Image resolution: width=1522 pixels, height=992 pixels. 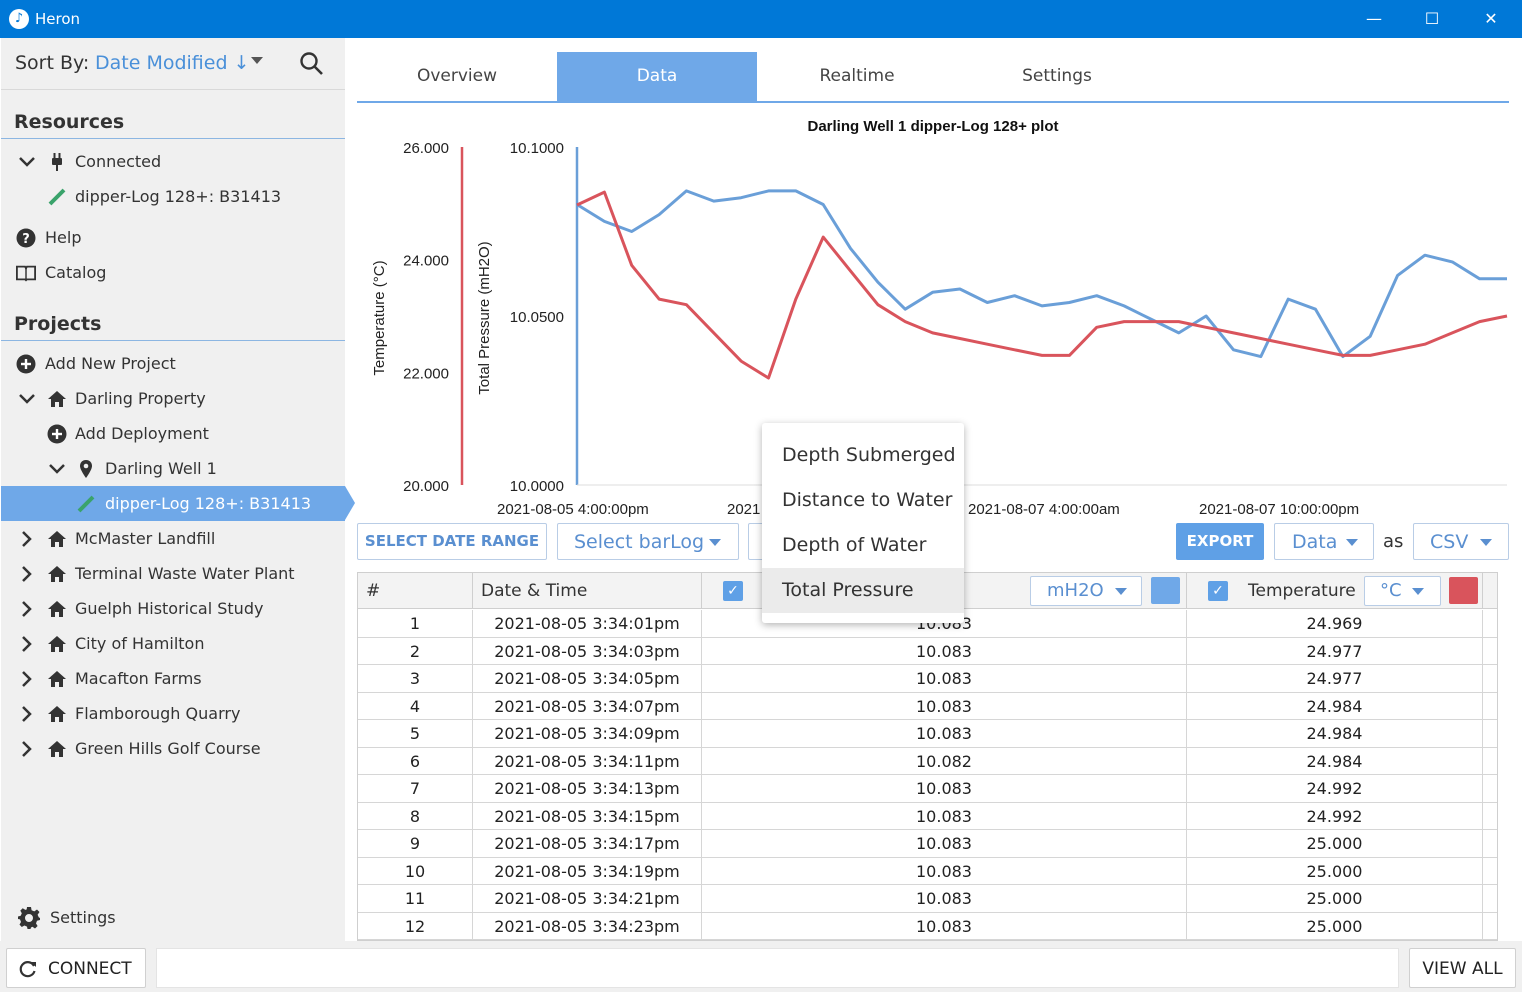 I want to click on projects-heading: Projects, so click(x=58, y=324).